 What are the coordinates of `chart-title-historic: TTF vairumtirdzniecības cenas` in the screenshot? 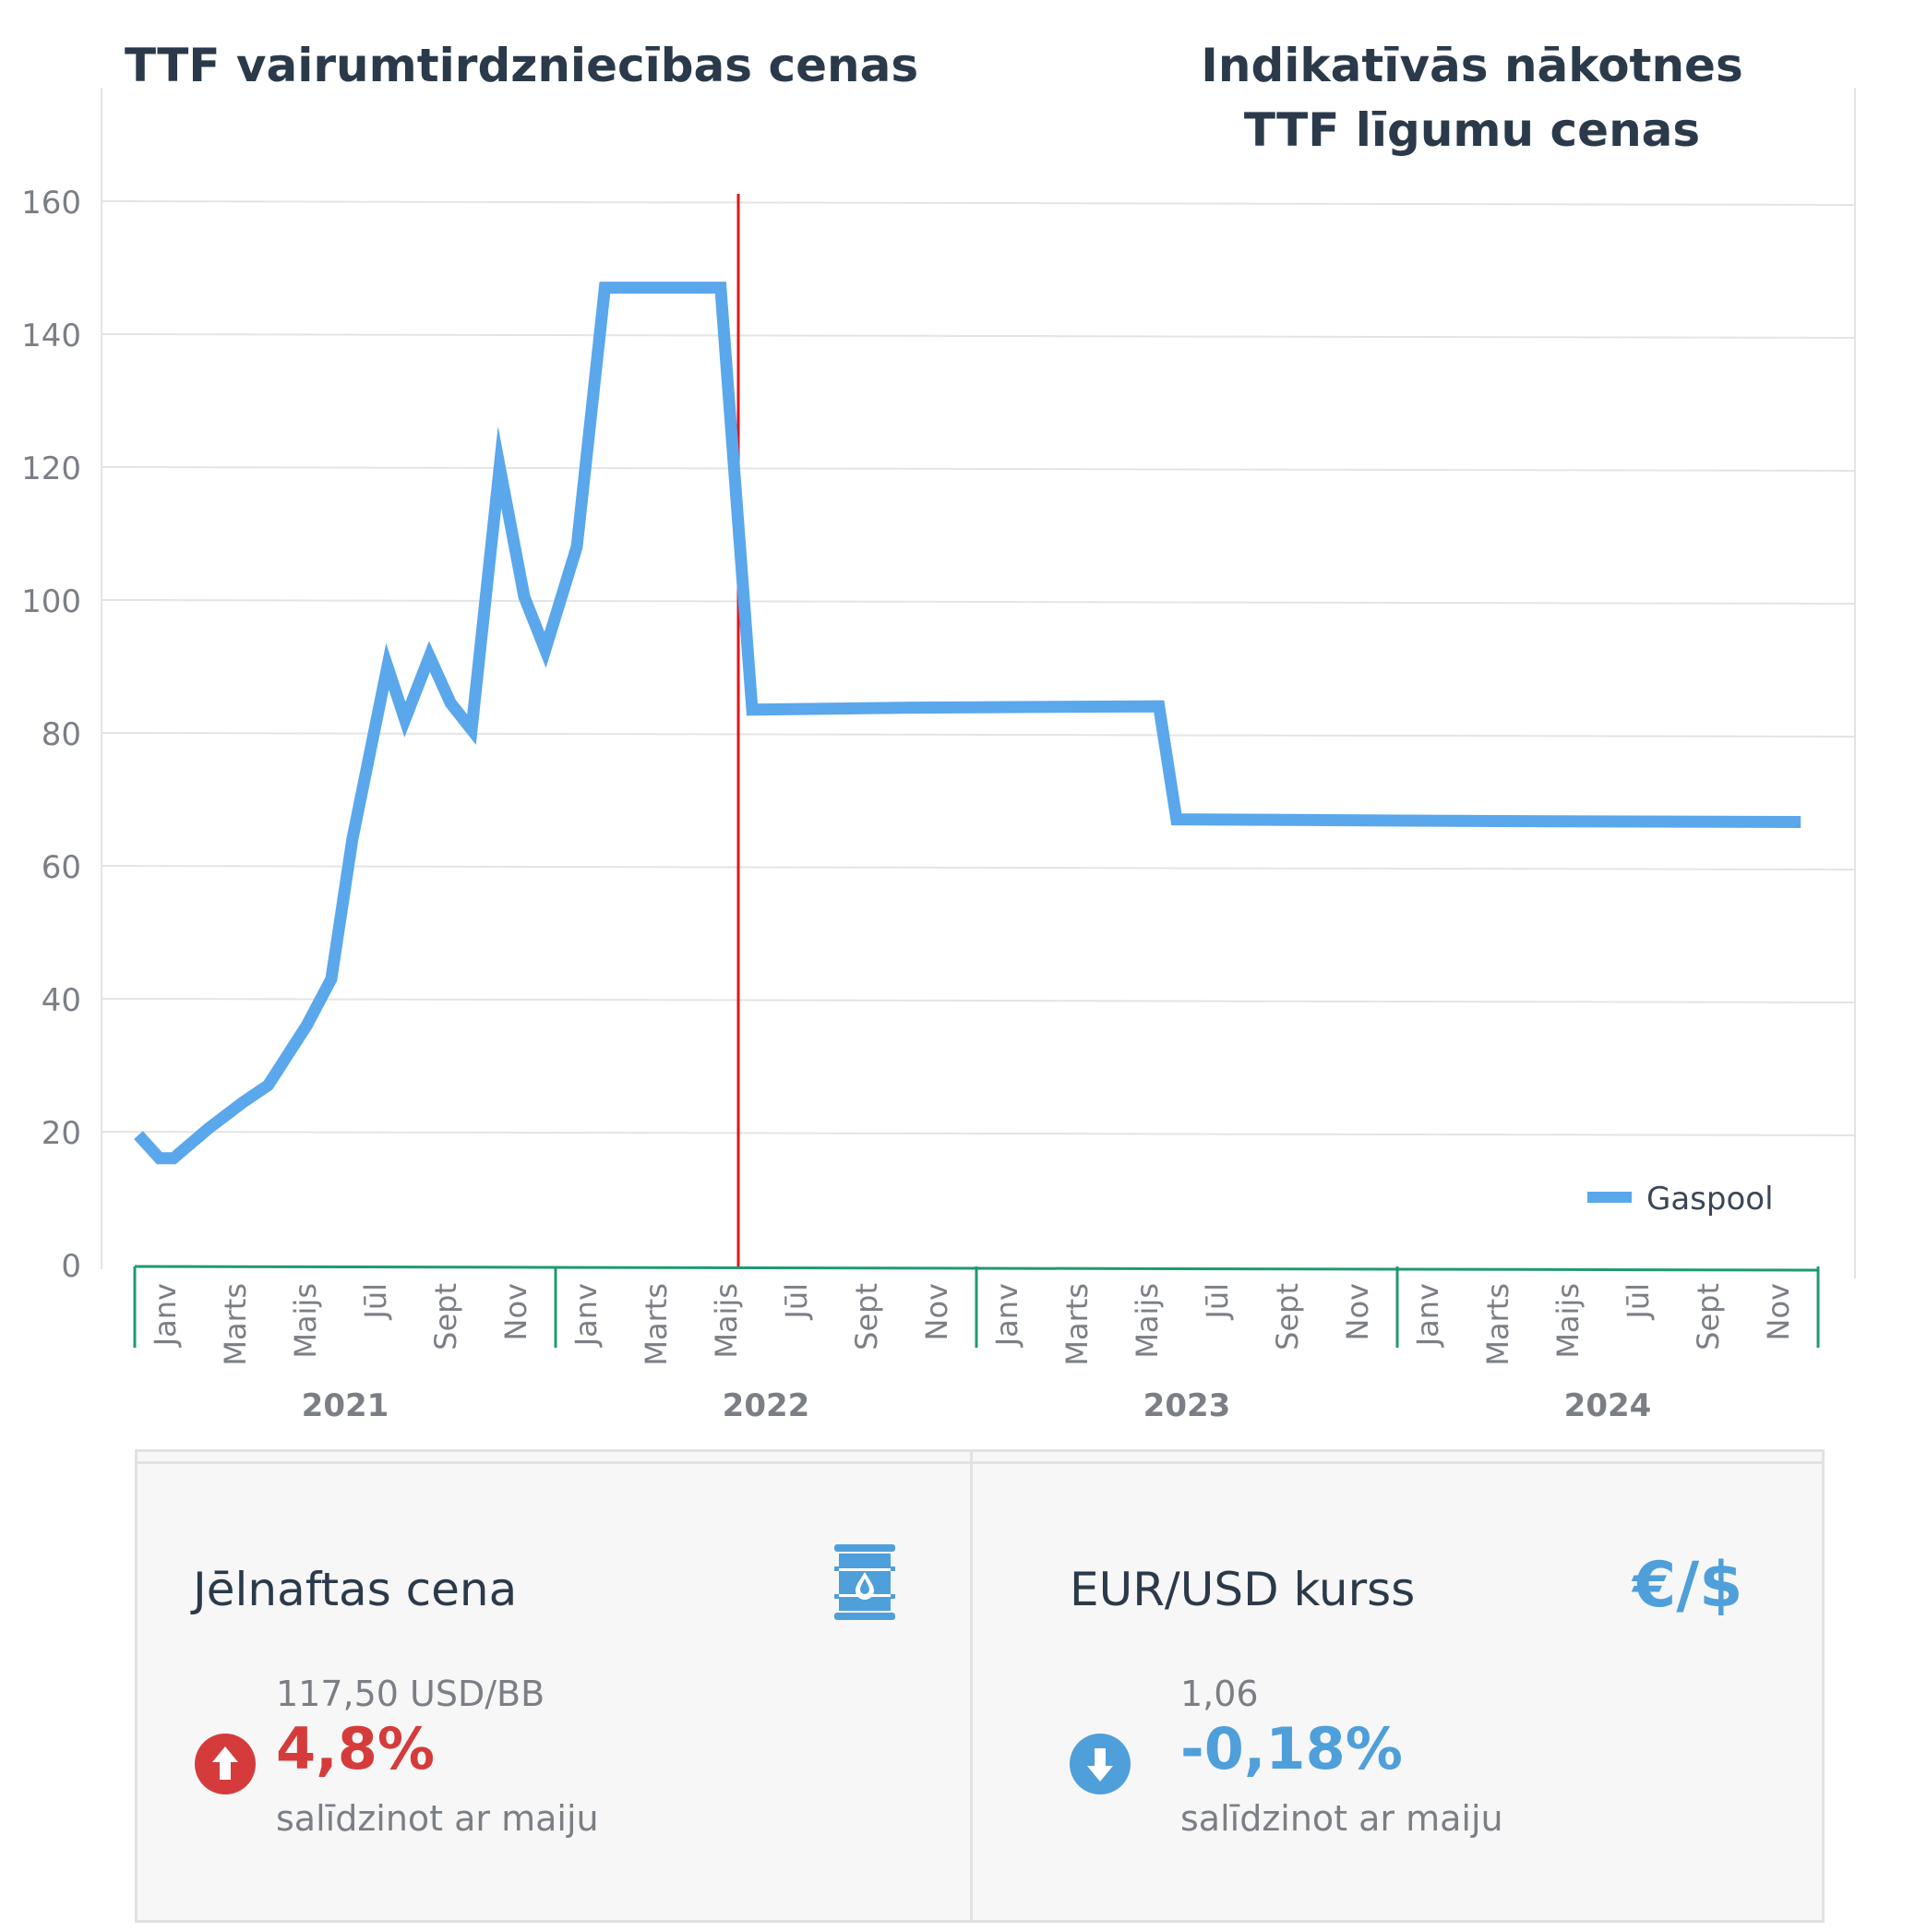 It's located at (522, 65).